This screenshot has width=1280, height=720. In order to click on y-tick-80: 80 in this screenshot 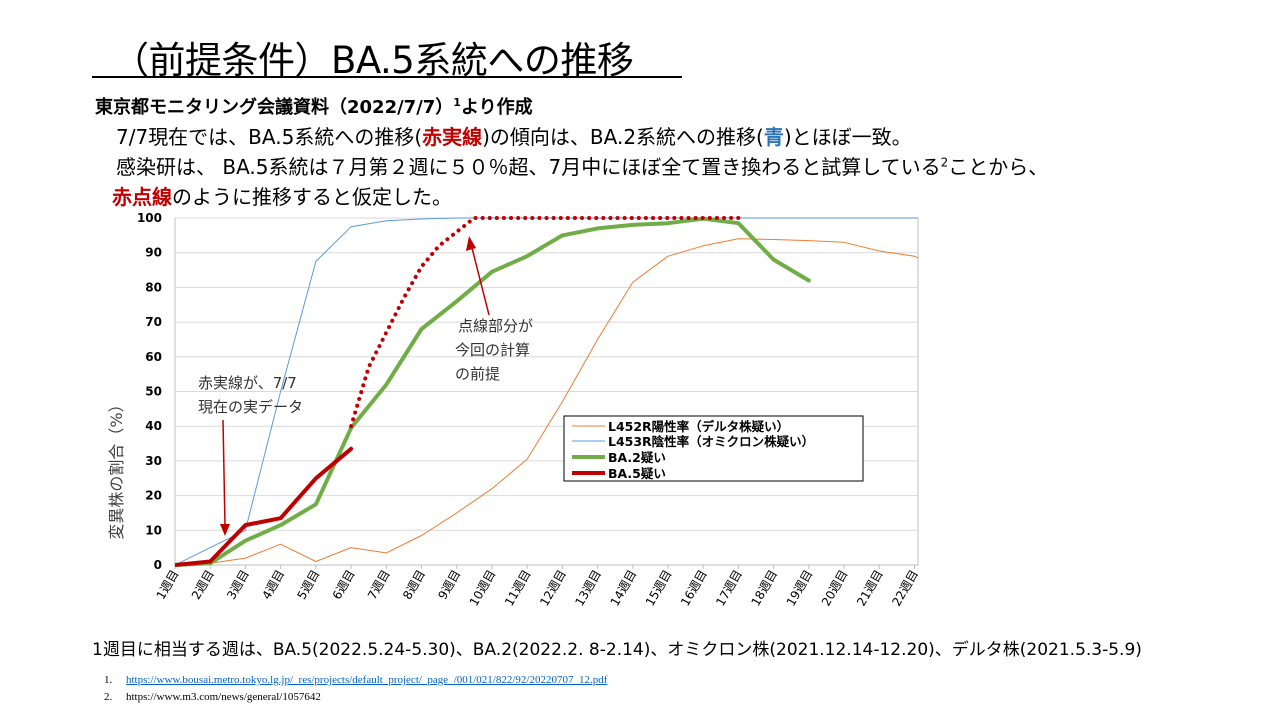, I will do `click(153, 287)`.